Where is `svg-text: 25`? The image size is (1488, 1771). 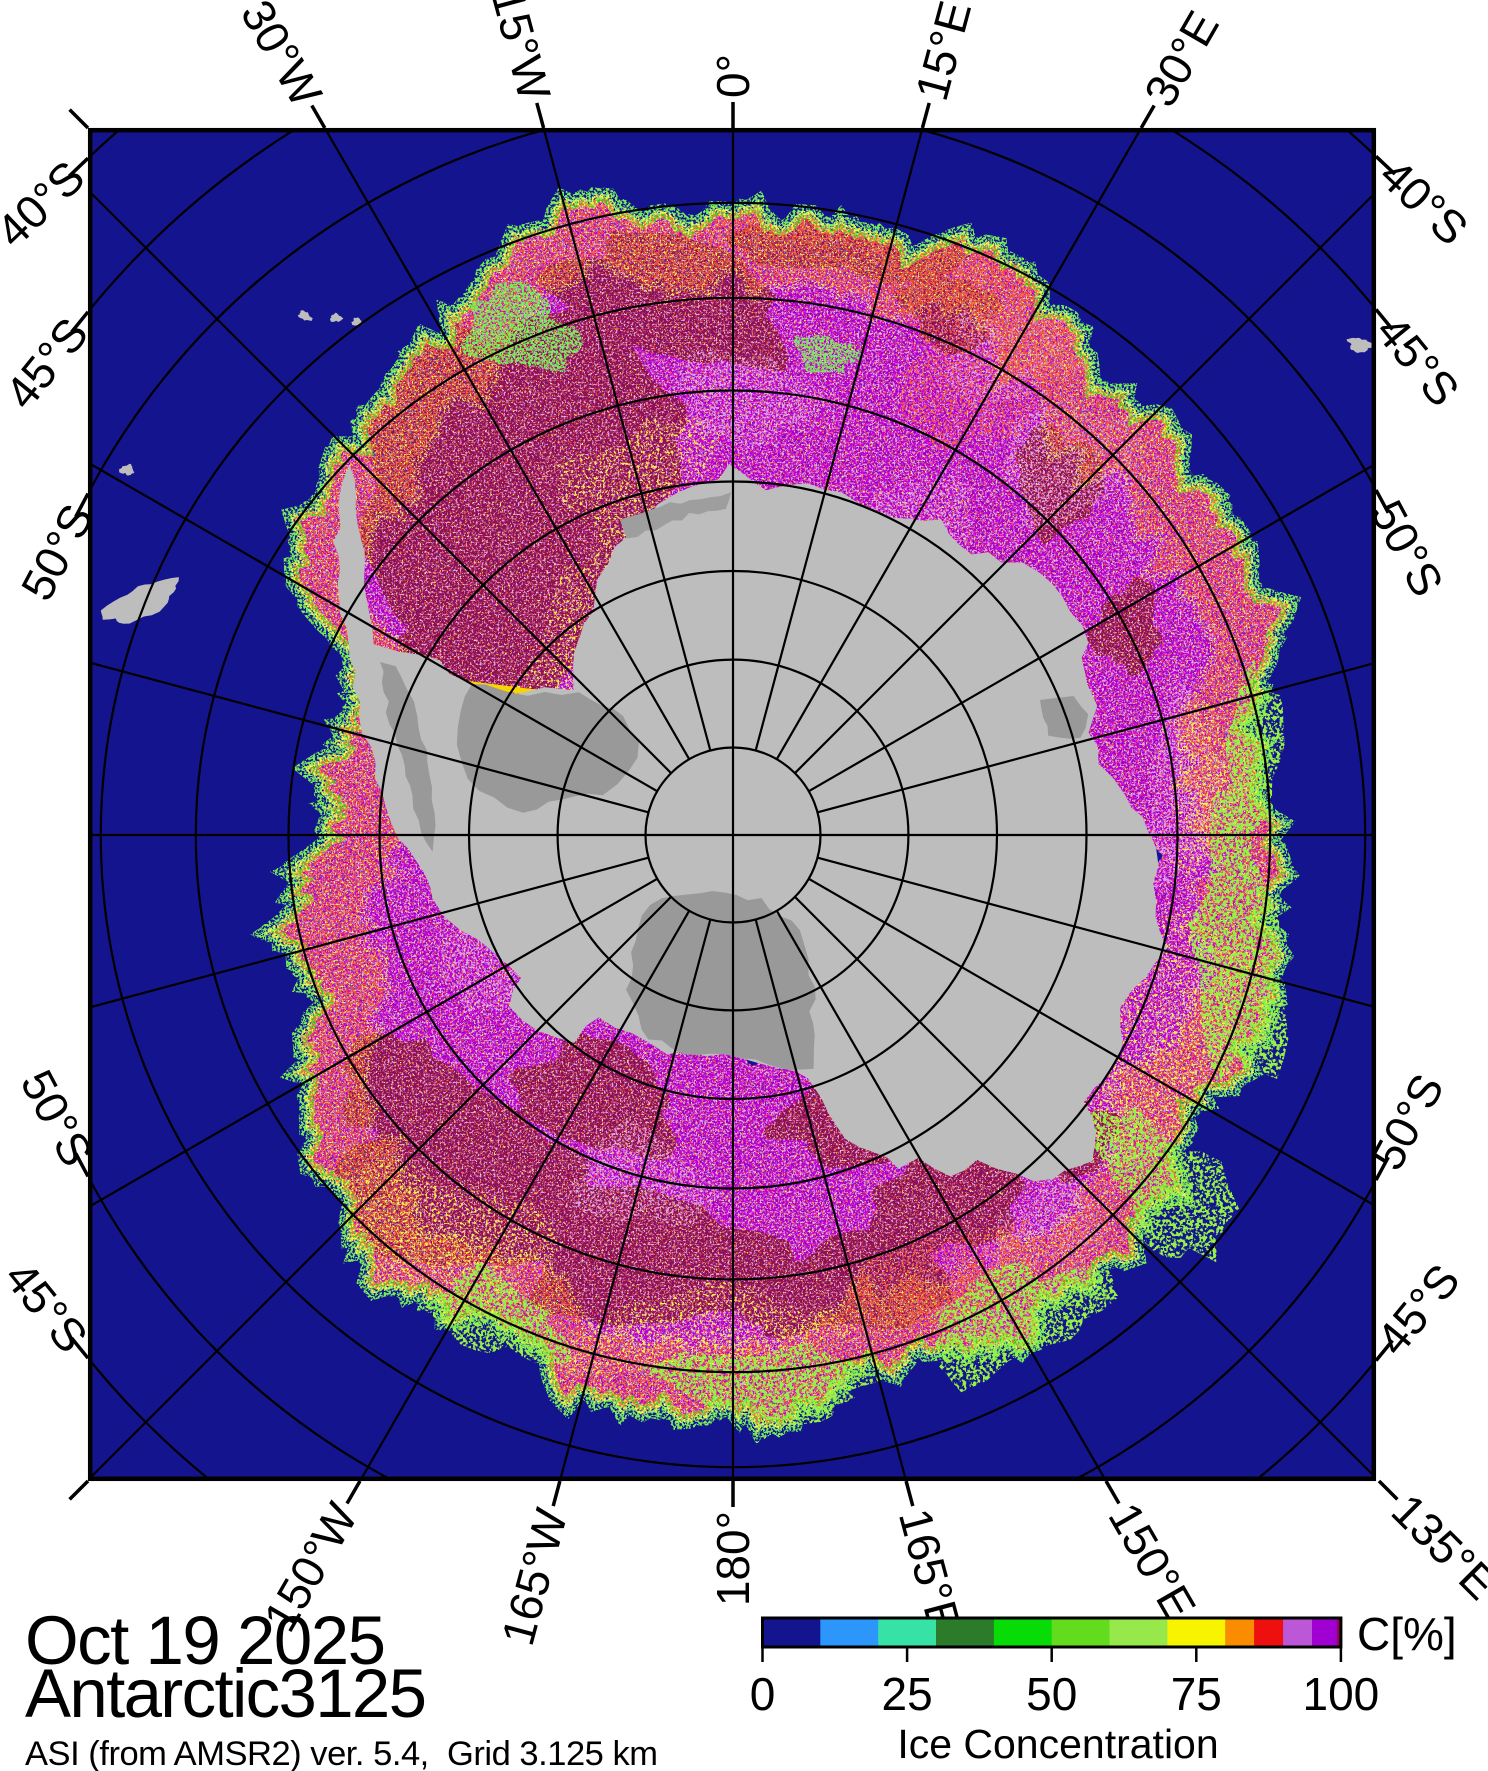
svg-text: 25 is located at coordinates (907, 1694).